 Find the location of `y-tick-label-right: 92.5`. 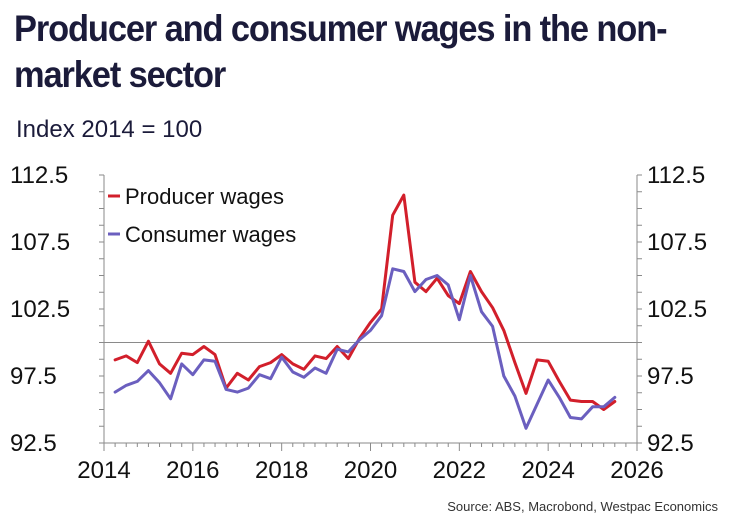

y-tick-label-right: 92.5 is located at coordinates (670, 443).